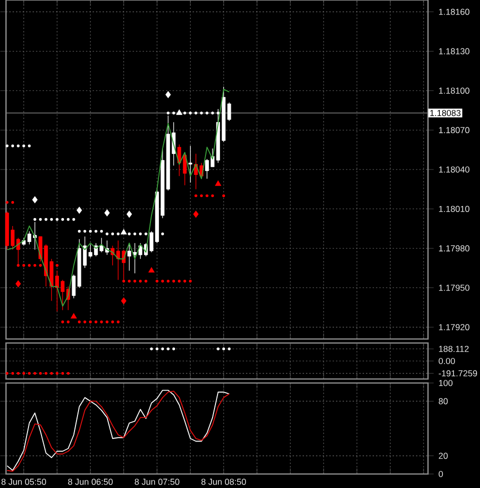  I want to click on y-tick-label: -191.7259, so click(458, 373).